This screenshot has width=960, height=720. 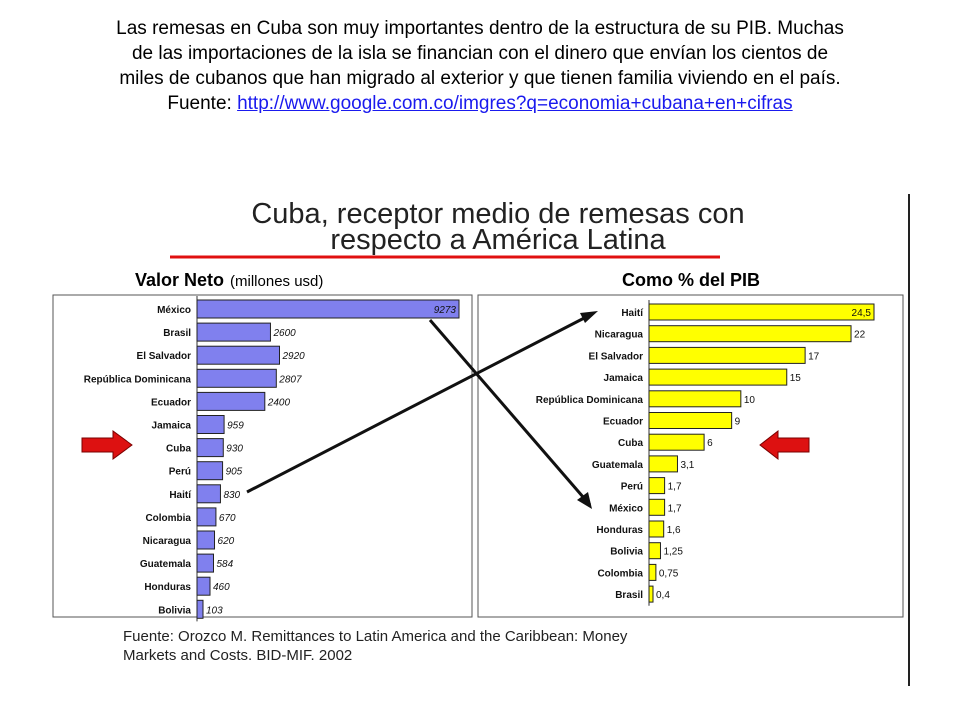 What do you see at coordinates (589, 317) in the screenshot?
I see `connector-haiti-arrowhead` at bounding box center [589, 317].